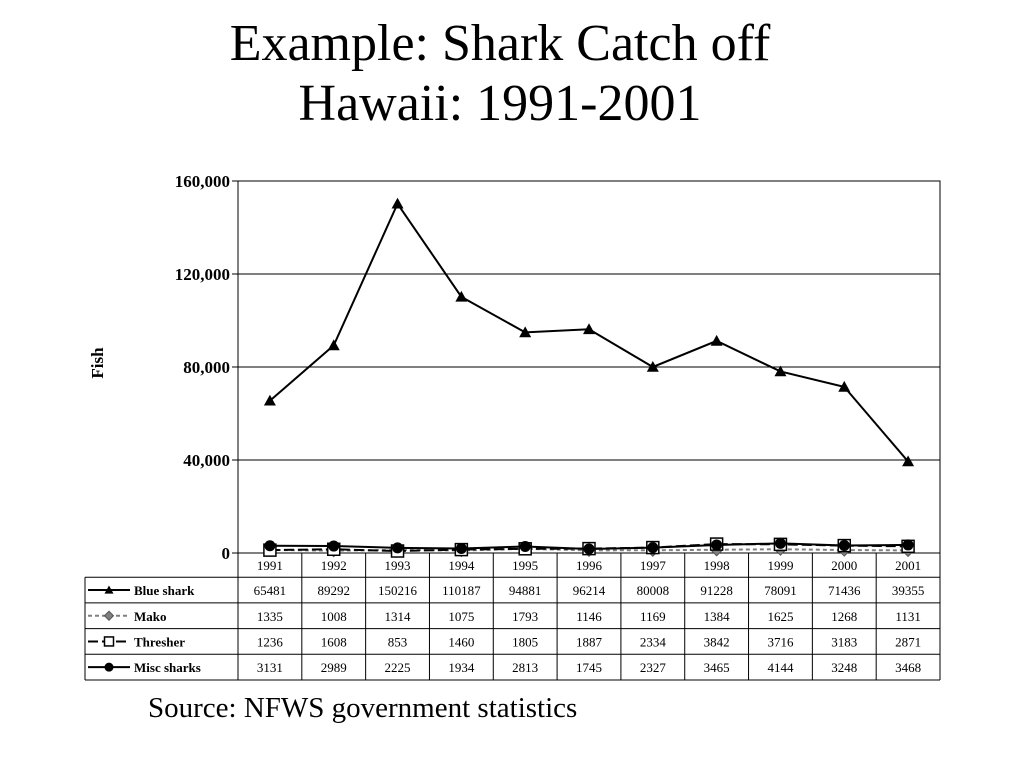 Image resolution: width=1024 pixels, height=768 pixels. I want to click on table-cell-misc-sharks: 1934, so click(461, 667).